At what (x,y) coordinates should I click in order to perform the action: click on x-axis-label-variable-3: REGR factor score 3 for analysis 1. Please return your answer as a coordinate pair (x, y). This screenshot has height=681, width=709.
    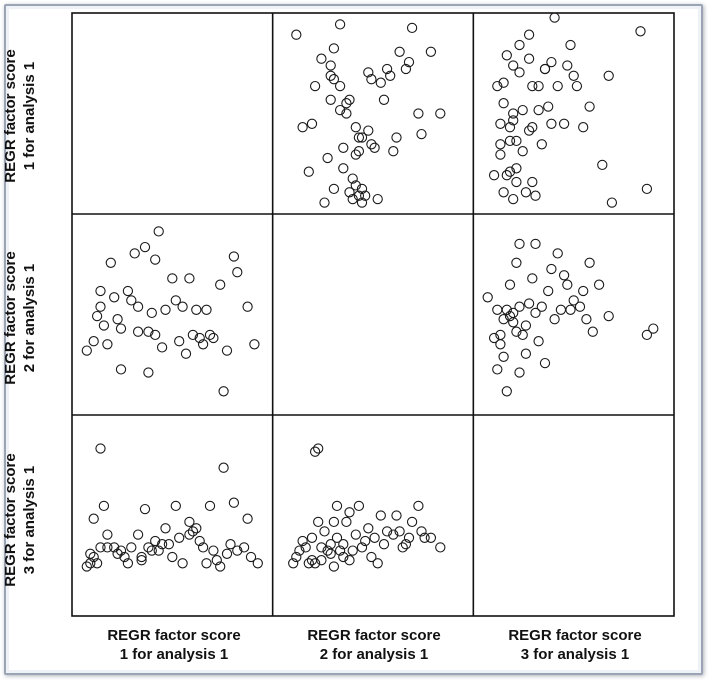
    Looking at the image, I should click on (575, 645).